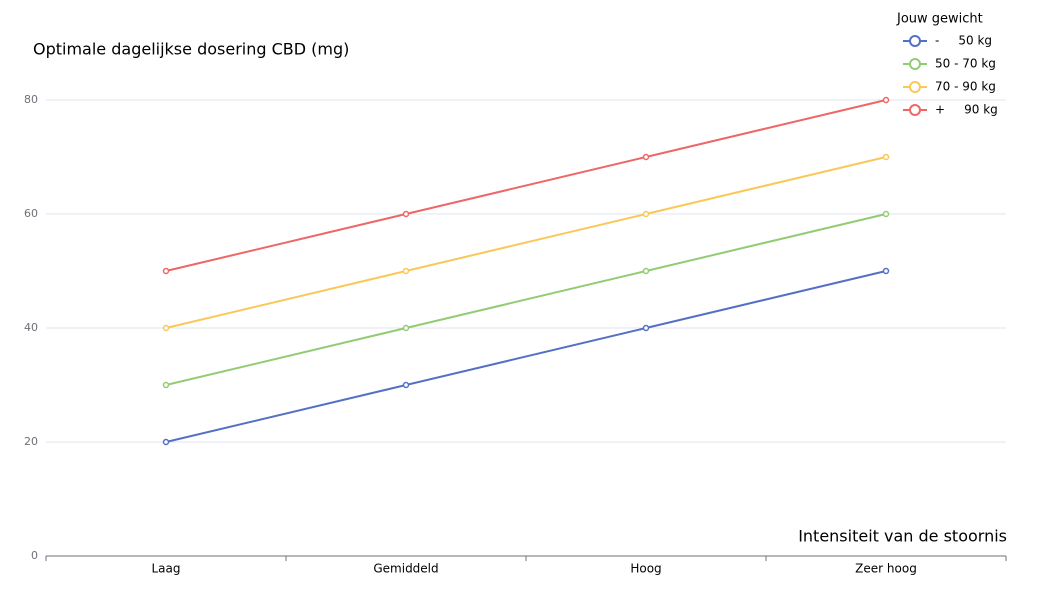  I want to click on y-tick-label: 80, so click(31, 99).